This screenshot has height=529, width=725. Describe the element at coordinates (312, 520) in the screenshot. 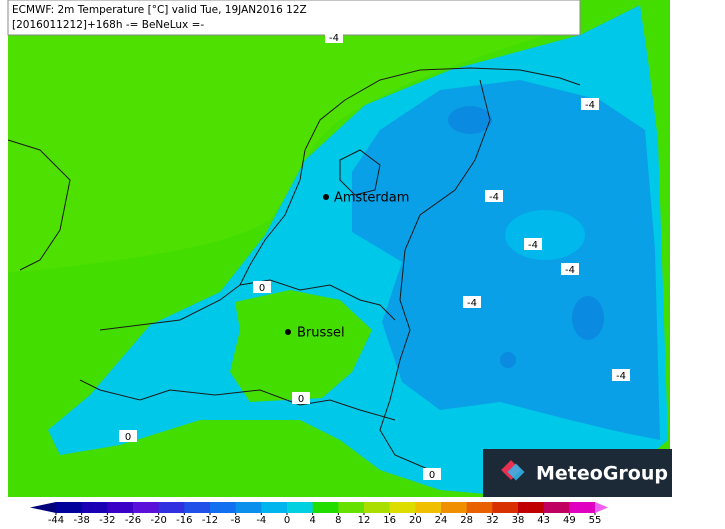

I see `colorbar-tick-label: 4` at that location.